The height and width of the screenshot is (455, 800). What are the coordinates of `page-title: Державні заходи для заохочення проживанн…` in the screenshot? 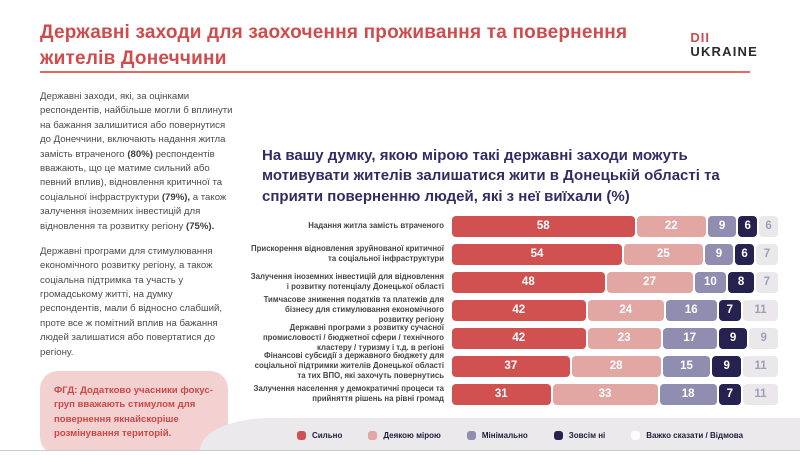 It's located at (334, 45).